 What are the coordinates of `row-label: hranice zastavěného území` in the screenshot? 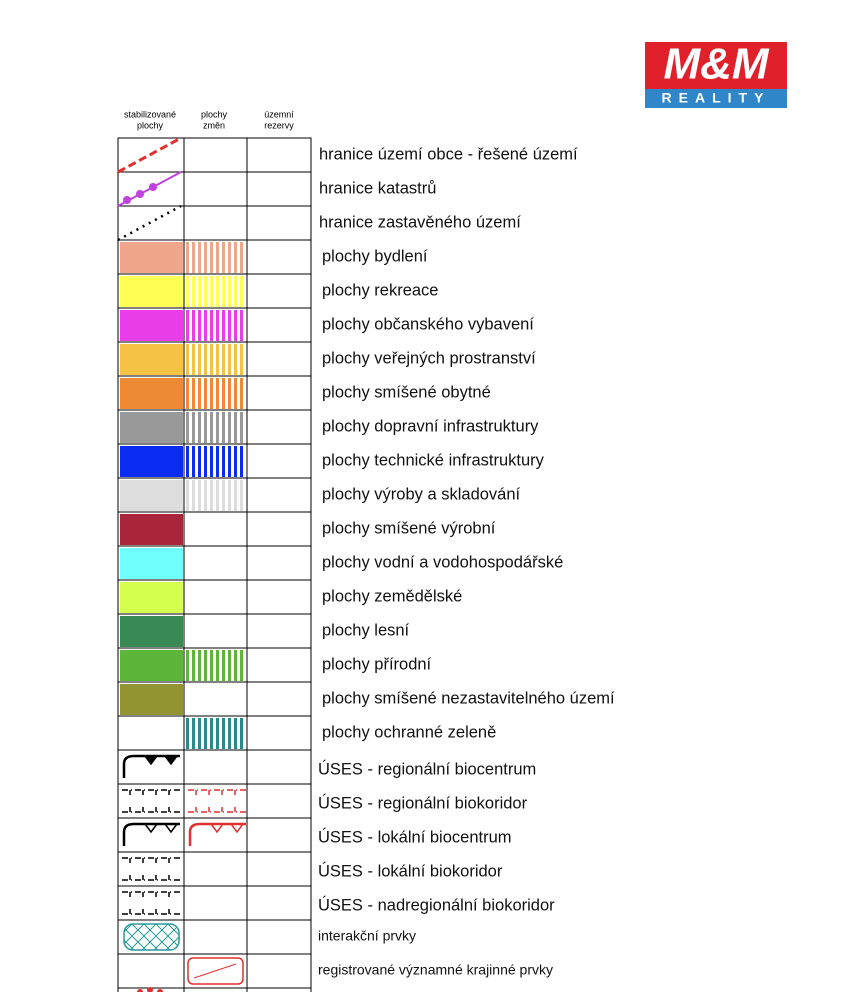 It's located at (420, 222).